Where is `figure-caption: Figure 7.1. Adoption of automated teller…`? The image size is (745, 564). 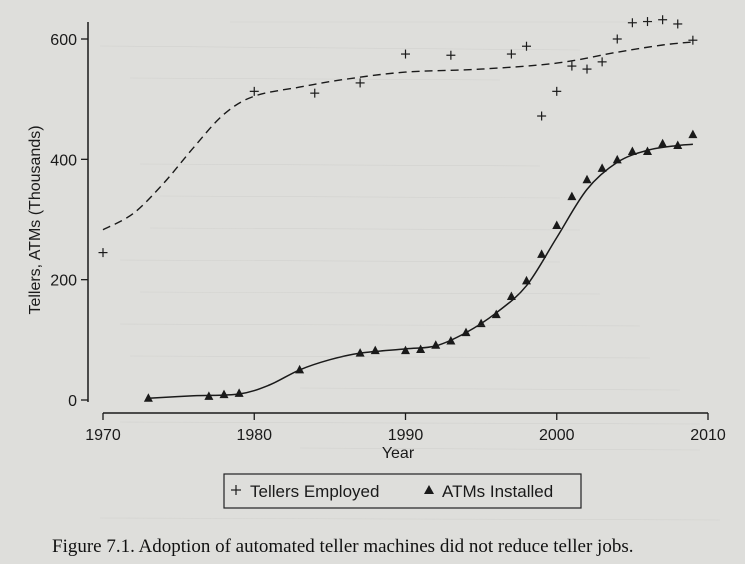 figure-caption: Figure 7.1. Adoption of automated teller… is located at coordinates (343, 546).